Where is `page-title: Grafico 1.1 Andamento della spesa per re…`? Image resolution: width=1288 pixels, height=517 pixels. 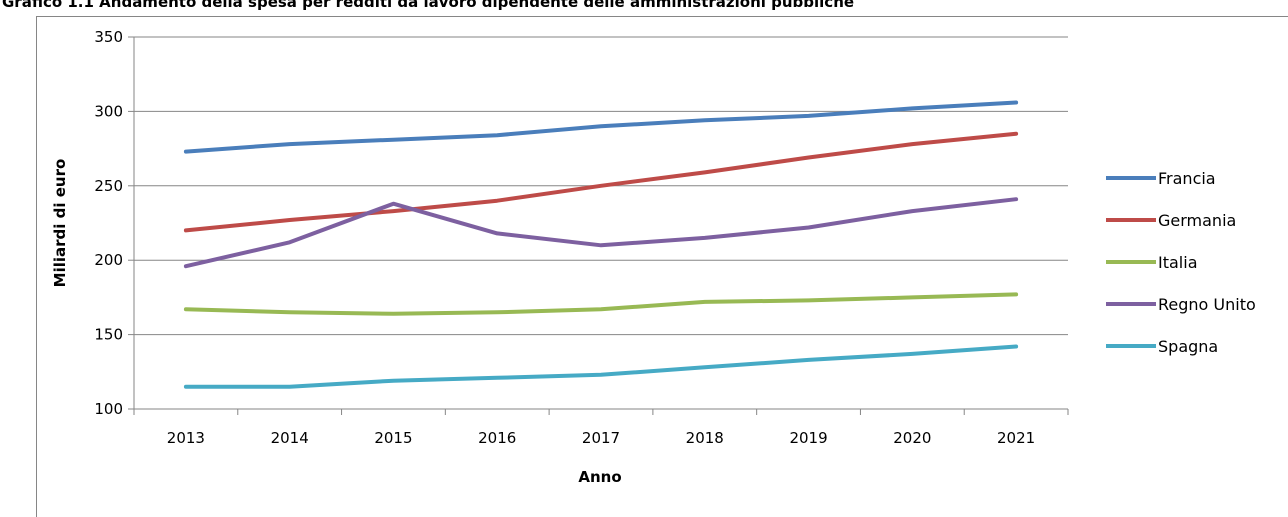
page-title: Grafico 1.1 Andamento della spesa per re… is located at coordinates (428, 5).